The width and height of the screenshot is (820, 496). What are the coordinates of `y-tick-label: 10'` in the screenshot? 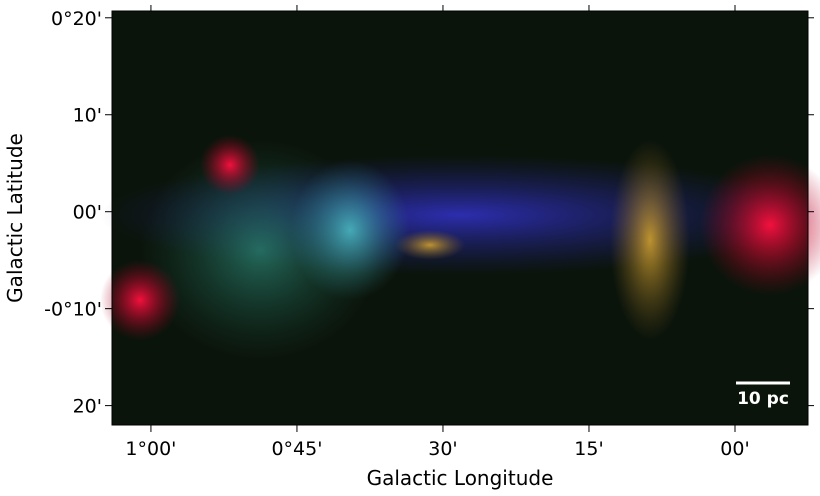 It's located at (87, 116).